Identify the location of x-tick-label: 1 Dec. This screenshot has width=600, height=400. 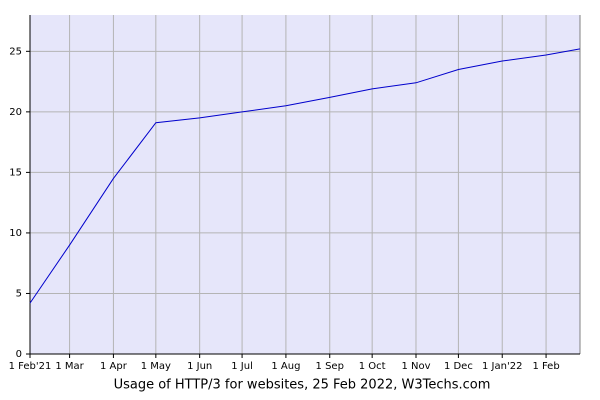
(458, 366).